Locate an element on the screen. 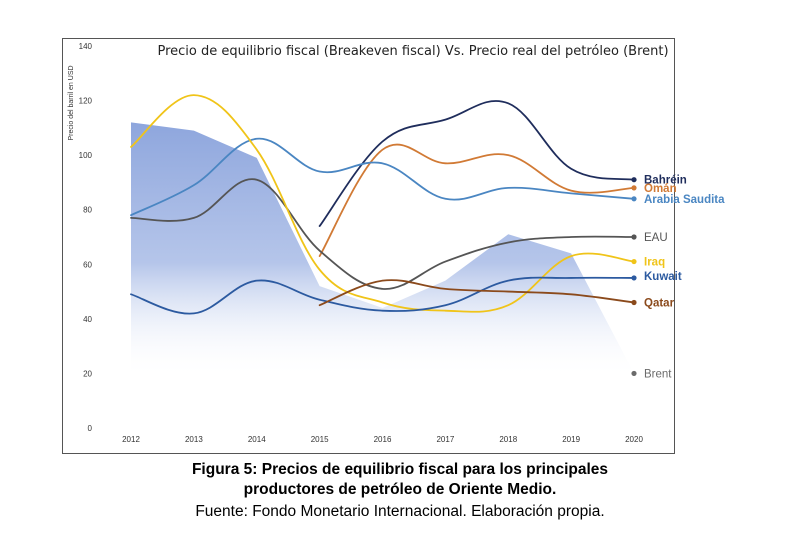 The height and width of the screenshot is (554, 800). x-tick-label: 2016 is located at coordinates (383, 439).